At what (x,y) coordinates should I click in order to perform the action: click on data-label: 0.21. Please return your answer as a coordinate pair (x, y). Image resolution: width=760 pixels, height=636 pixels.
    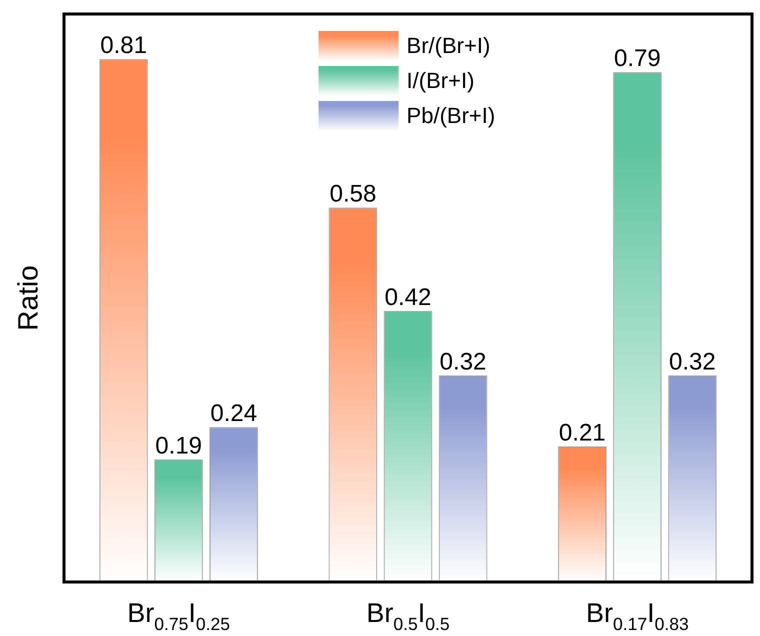
    Looking at the image, I should click on (582, 432).